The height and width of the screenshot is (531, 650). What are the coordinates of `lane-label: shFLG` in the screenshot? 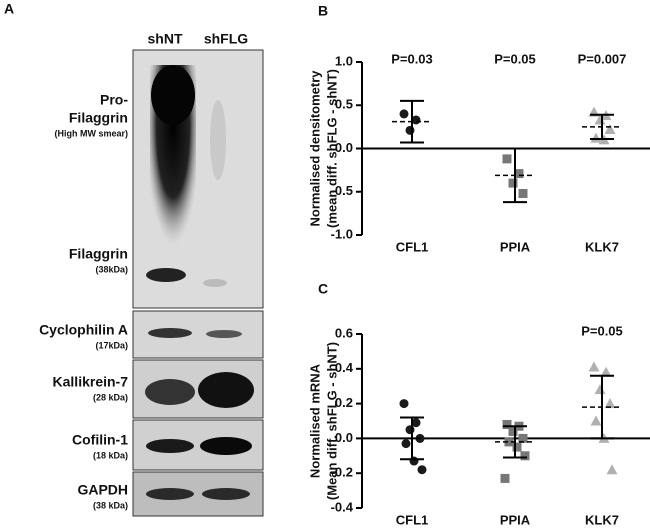 It's located at (226, 39).